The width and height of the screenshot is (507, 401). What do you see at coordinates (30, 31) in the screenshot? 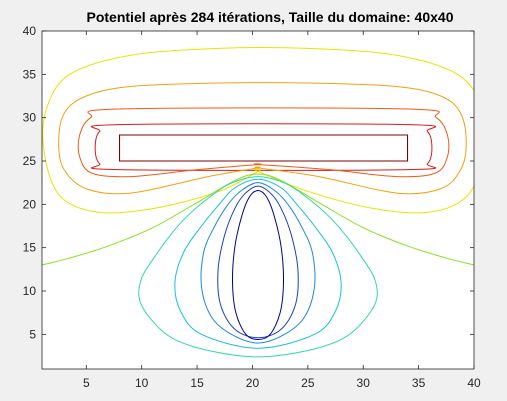
I see `y-tick-label: 40` at bounding box center [30, 31].